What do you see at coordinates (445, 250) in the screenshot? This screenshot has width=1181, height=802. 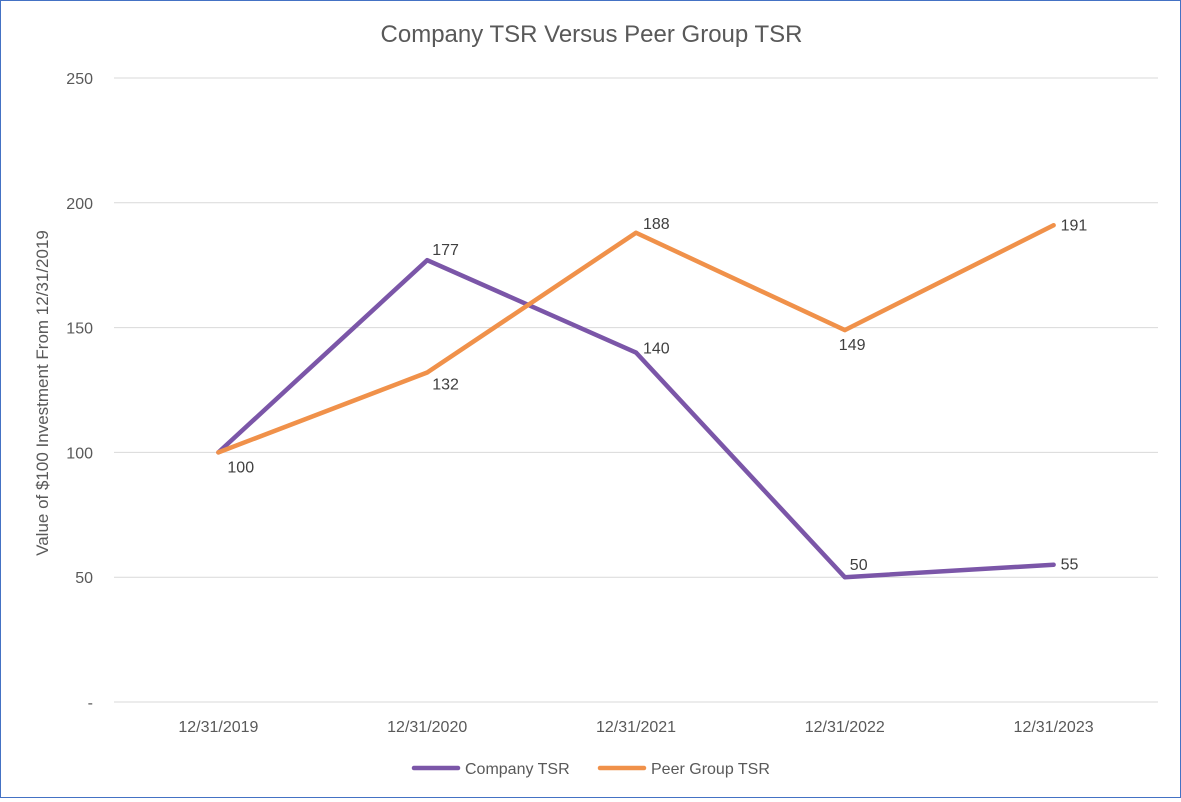 I see `company-tsr-data-label: 177` at bounding box center [445, 250].